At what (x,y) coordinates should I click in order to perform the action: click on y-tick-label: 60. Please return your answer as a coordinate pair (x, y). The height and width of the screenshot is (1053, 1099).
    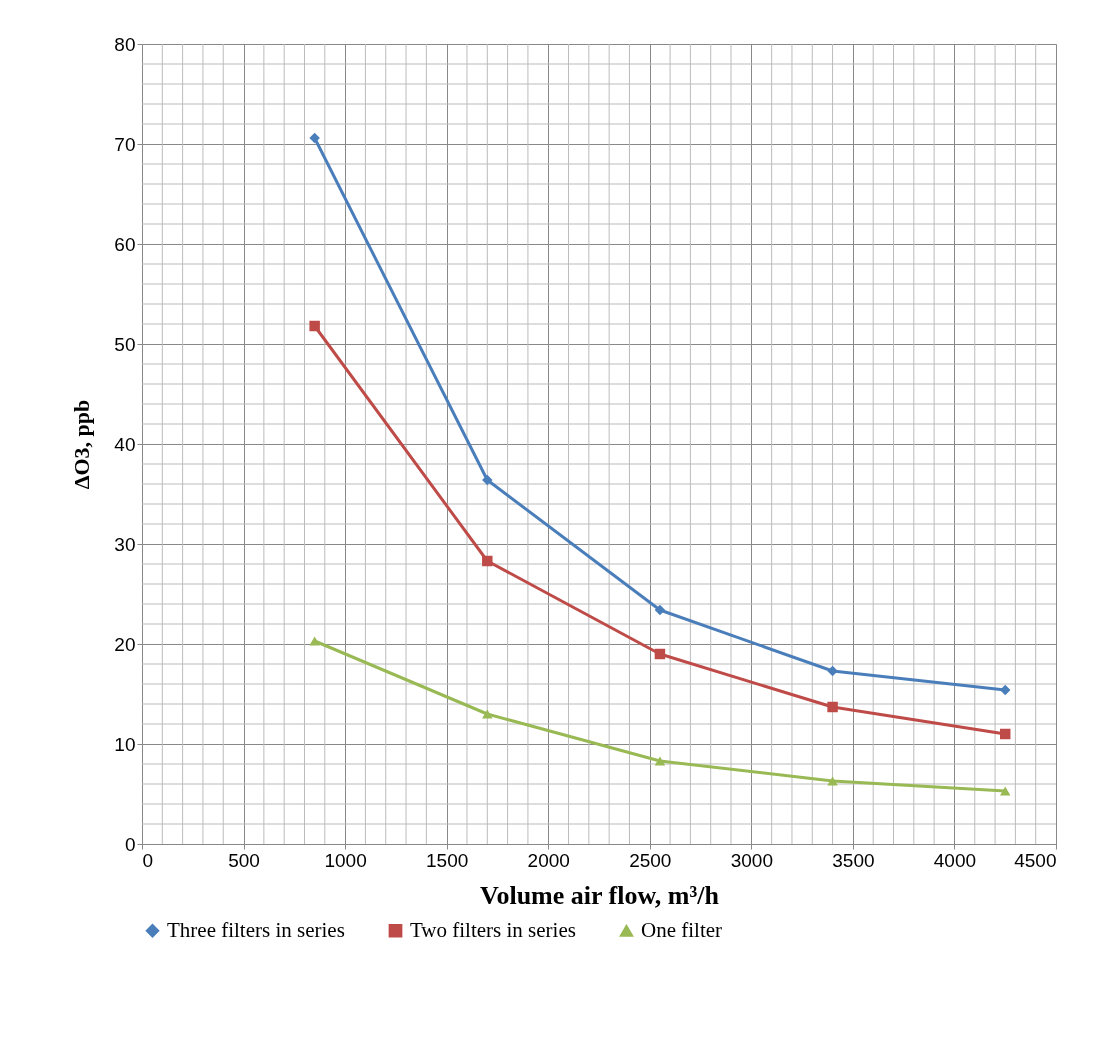
    Looking at the image, I should click on (125, 244).